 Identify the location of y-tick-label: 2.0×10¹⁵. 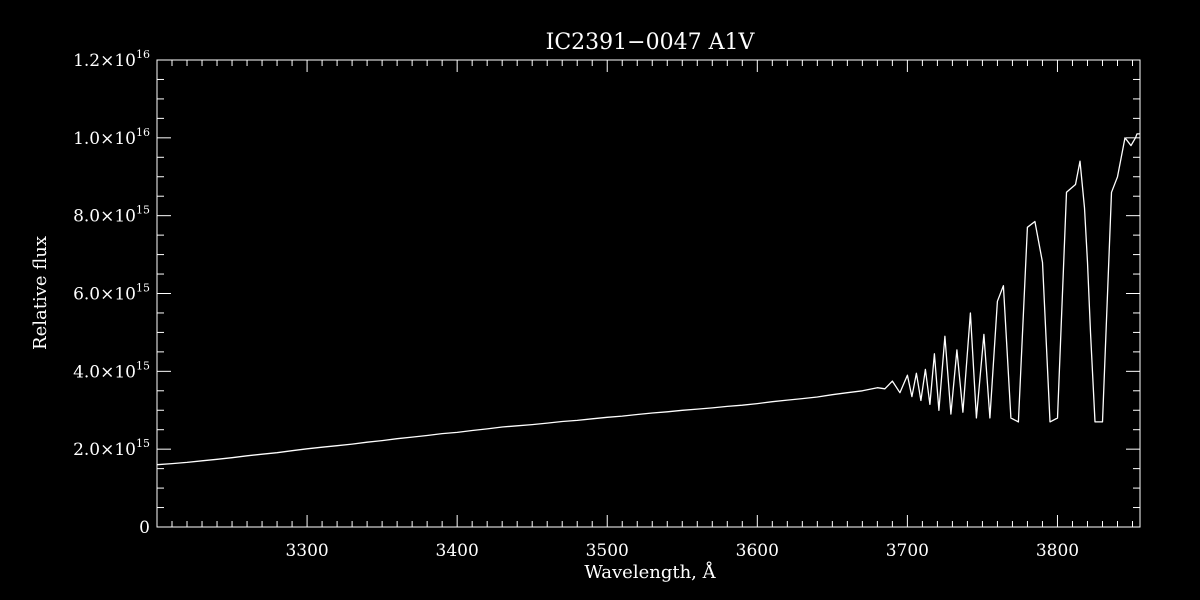
(111, 448).